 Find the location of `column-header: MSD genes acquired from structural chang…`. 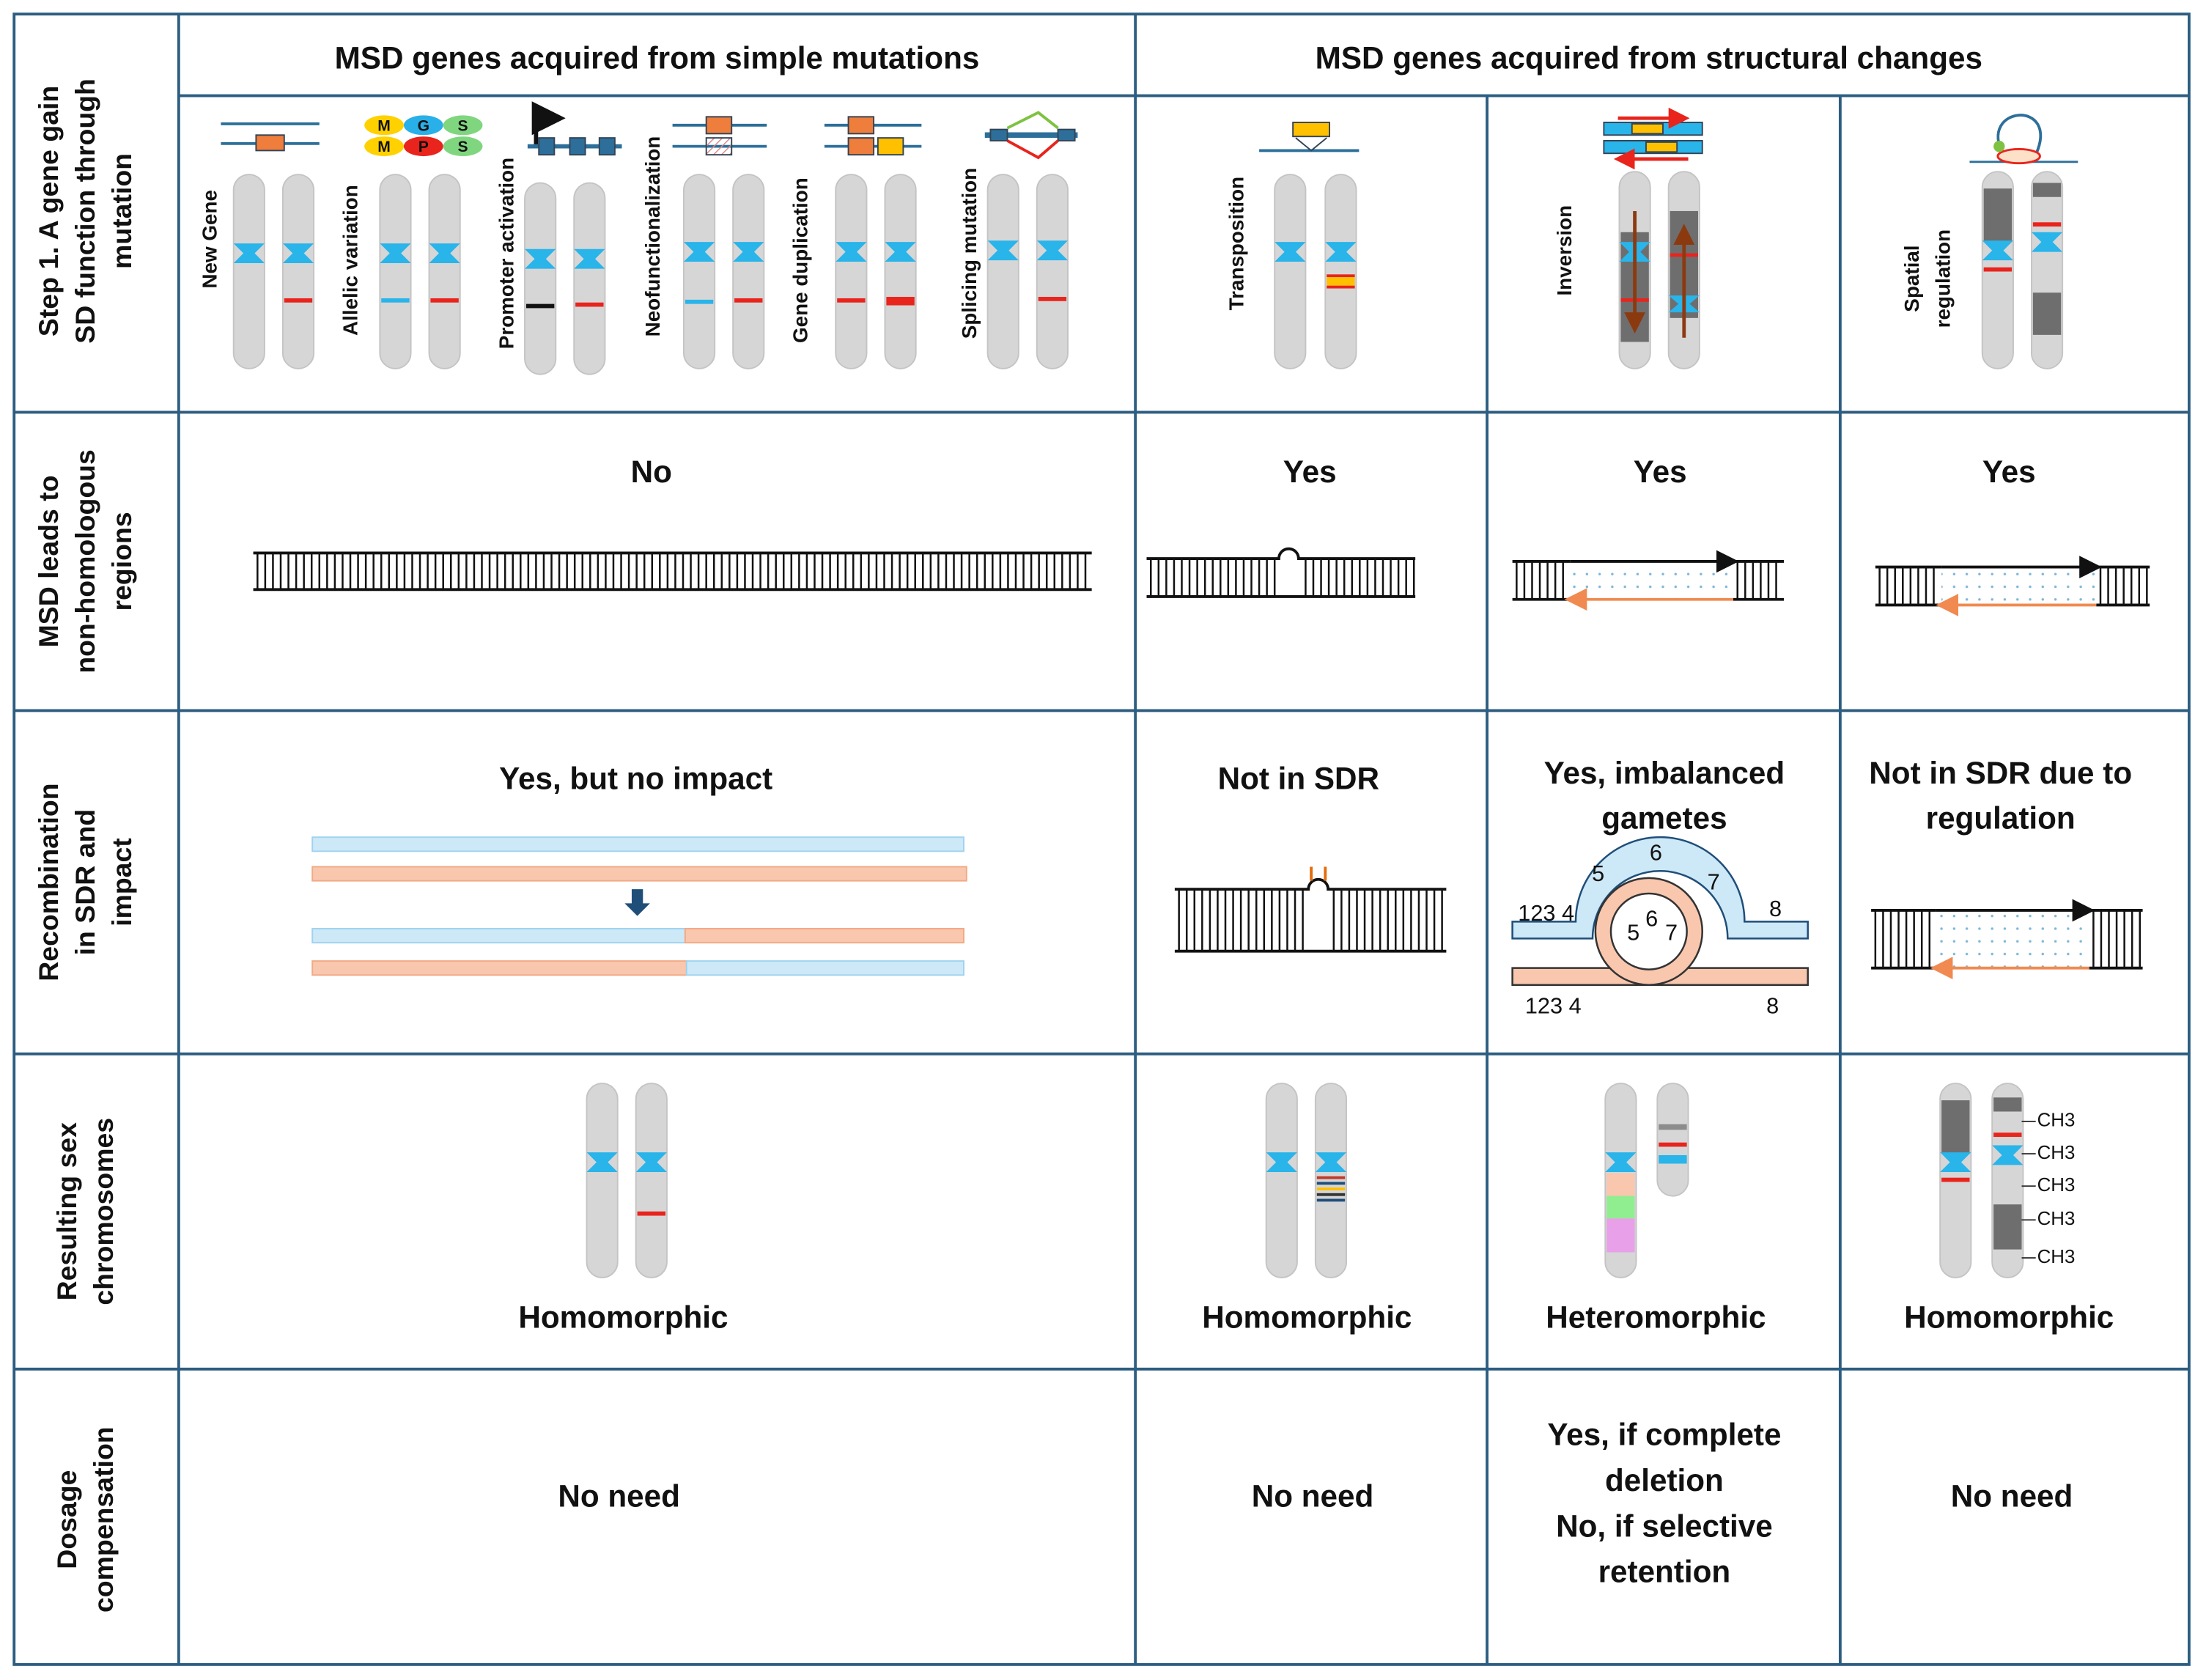

column-header: MSD genes acquired from structural chang… is located at coordinates (1649, 58).